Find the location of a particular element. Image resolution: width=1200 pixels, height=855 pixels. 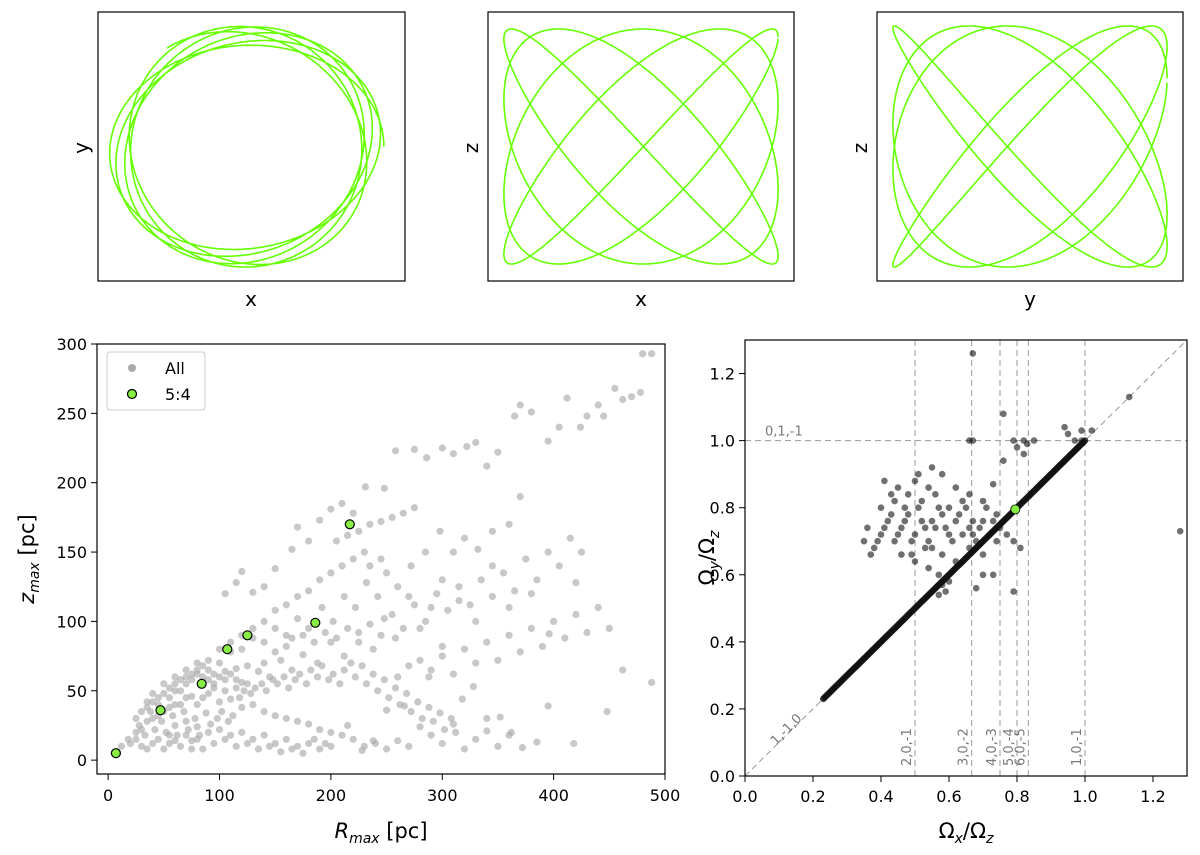

omega-ylabel-den: Ω is located at coordinates (707, 546).